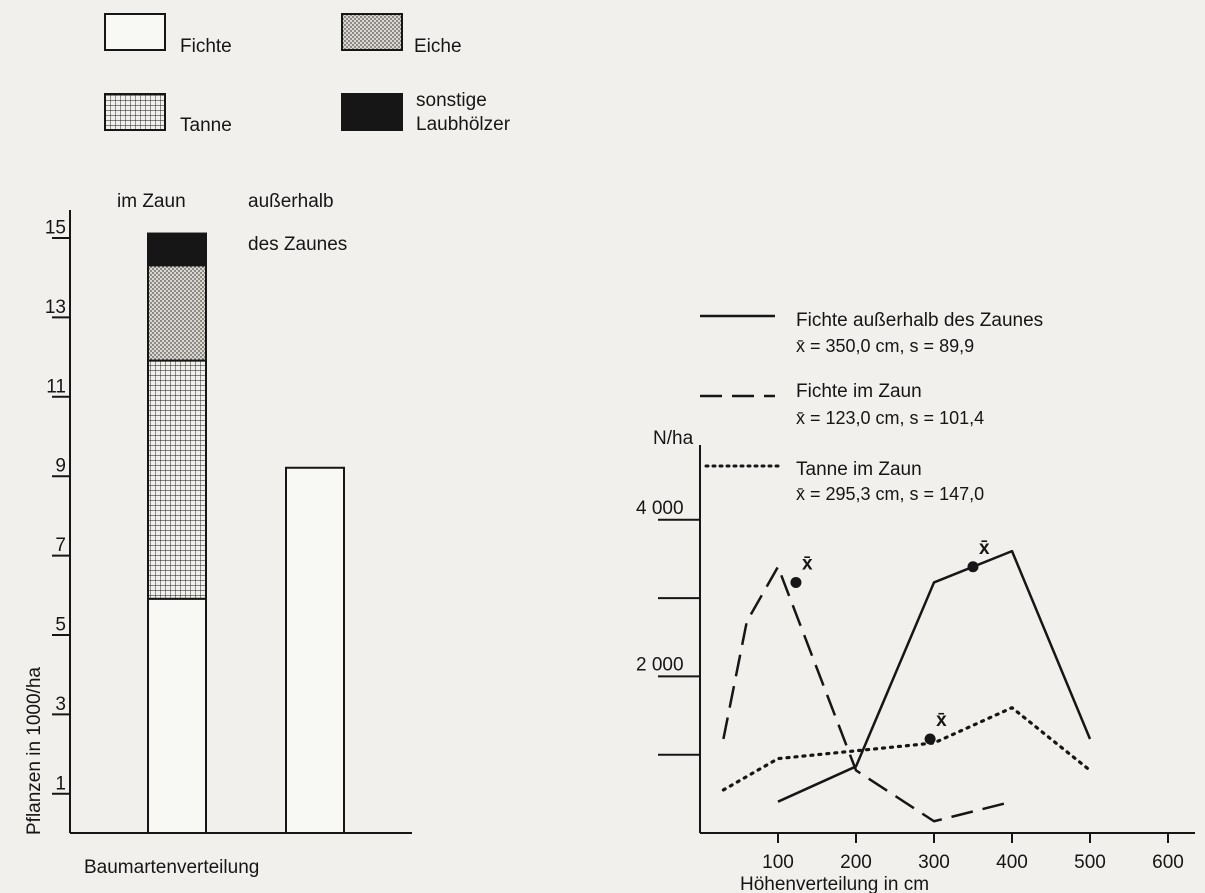 The width and height of the screenshot is (1205, 893). What do you see at coordinates (55, 307) in the screenshot?
I see `bar-y-tick-label-13: 13` at bounding box center [55, 307].